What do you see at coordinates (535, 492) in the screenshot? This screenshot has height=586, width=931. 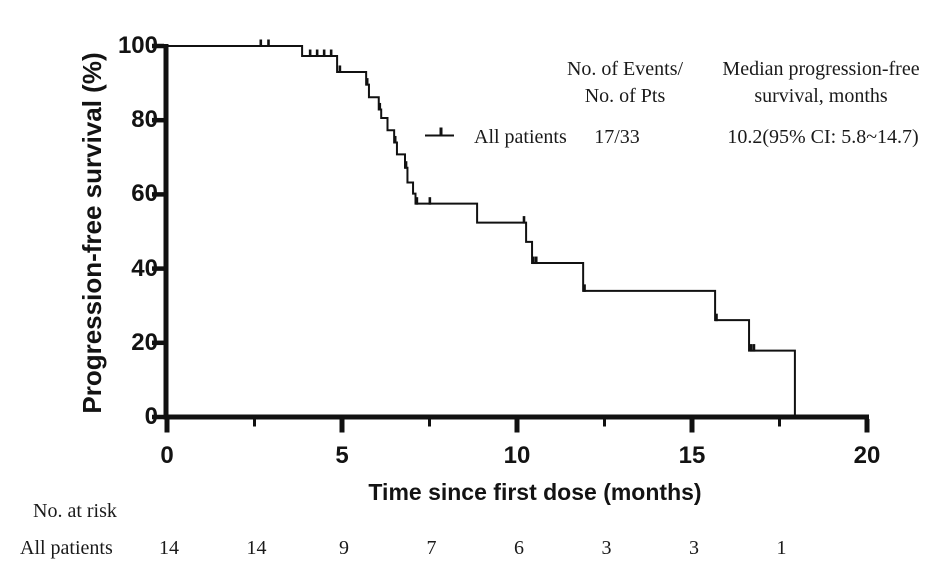 I see `x-axis-title: Time since first dose (months)` at bounding box center [535, 492].